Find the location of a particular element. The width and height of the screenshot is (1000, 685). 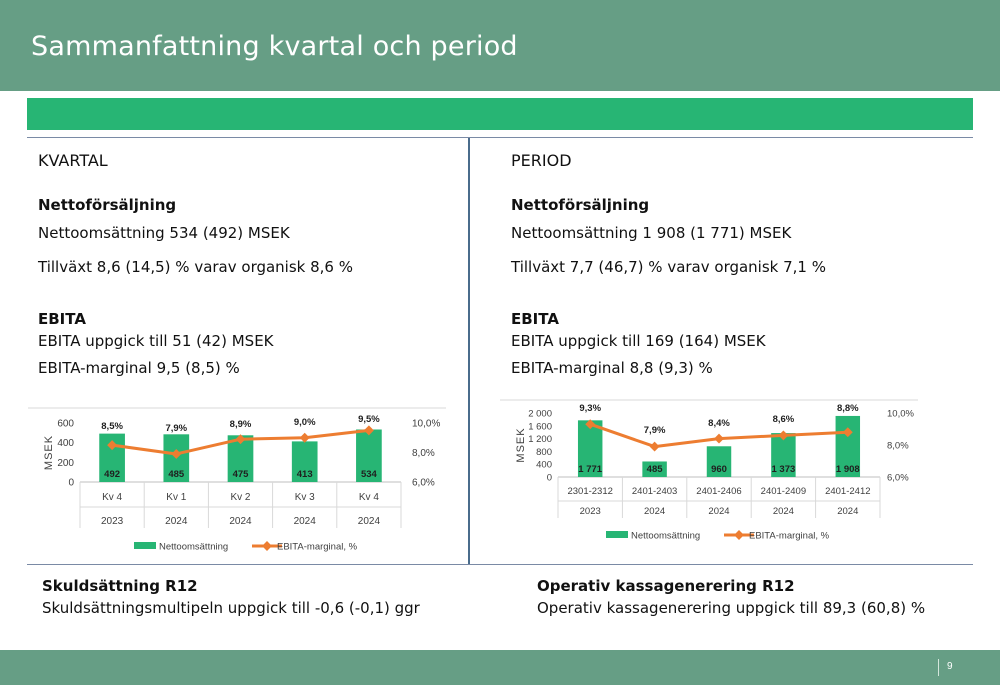

margin-value-label: 8,4% is located at coordinates (719, 423).